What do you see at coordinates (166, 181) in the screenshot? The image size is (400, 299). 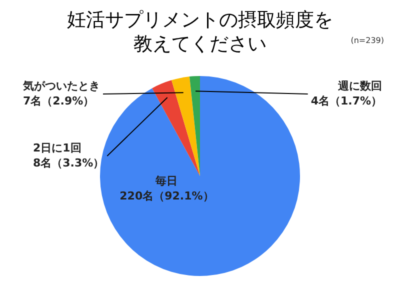 I see `slice-label: 毎日` at bounding box center [166, 181].